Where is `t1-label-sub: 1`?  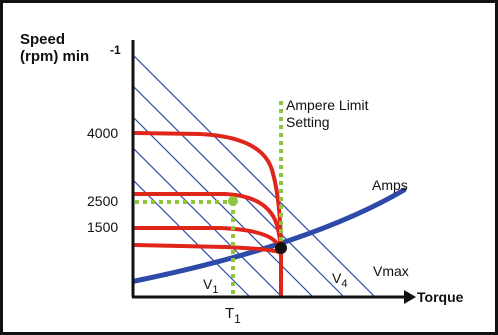
t1-label-sub: 1 is located at coordinates (237, 319).